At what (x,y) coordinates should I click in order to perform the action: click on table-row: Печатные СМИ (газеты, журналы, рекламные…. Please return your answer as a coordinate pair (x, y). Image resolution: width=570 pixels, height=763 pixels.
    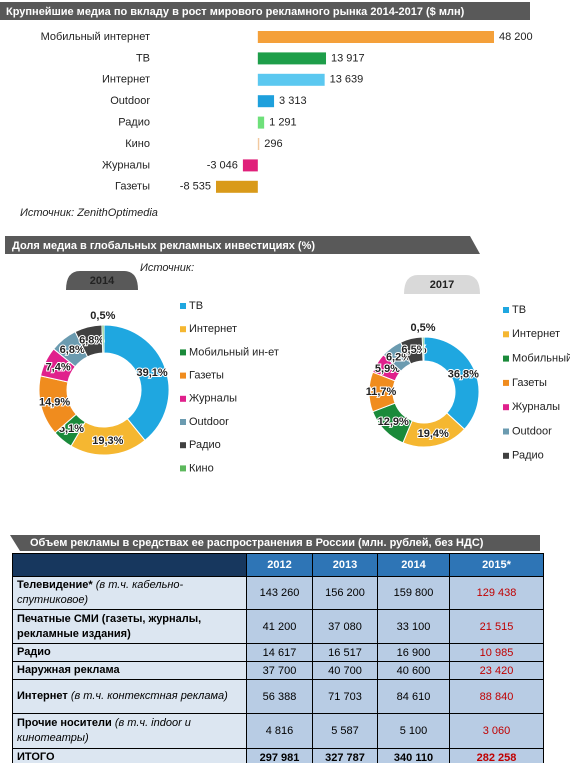
    Looking at the image, I should click on (278, 626).